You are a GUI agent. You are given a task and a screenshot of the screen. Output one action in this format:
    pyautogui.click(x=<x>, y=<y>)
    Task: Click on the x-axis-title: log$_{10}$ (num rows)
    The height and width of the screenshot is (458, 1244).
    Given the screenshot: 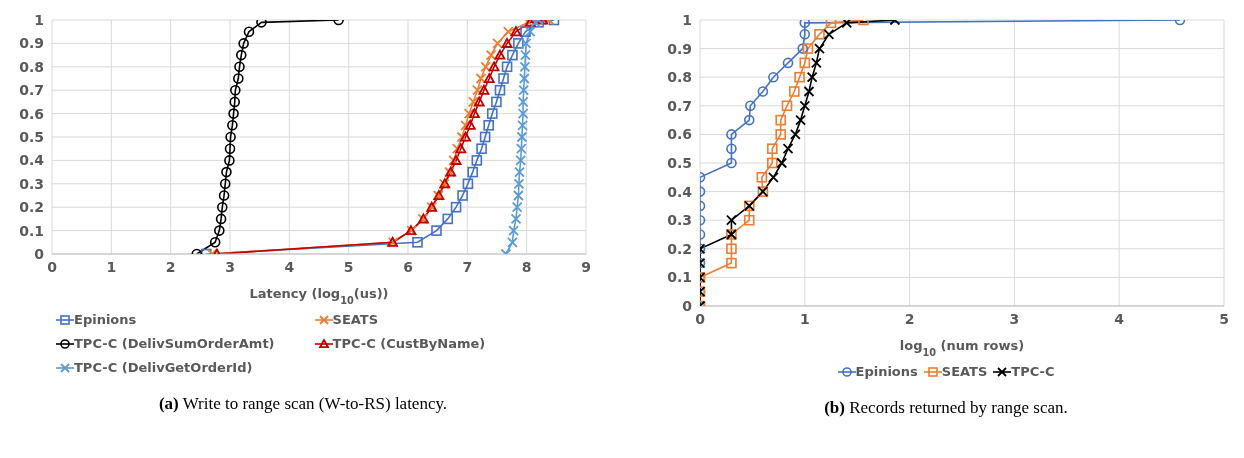 What is the action you would take?
    pyautogui.click(x=962, y=348)
    